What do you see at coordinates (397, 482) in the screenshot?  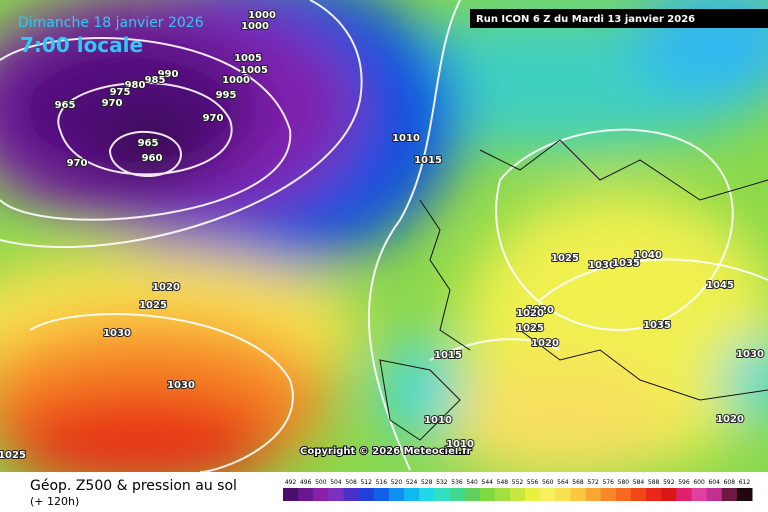 I see `legend-label: 520` at bounding box center [397, 482].